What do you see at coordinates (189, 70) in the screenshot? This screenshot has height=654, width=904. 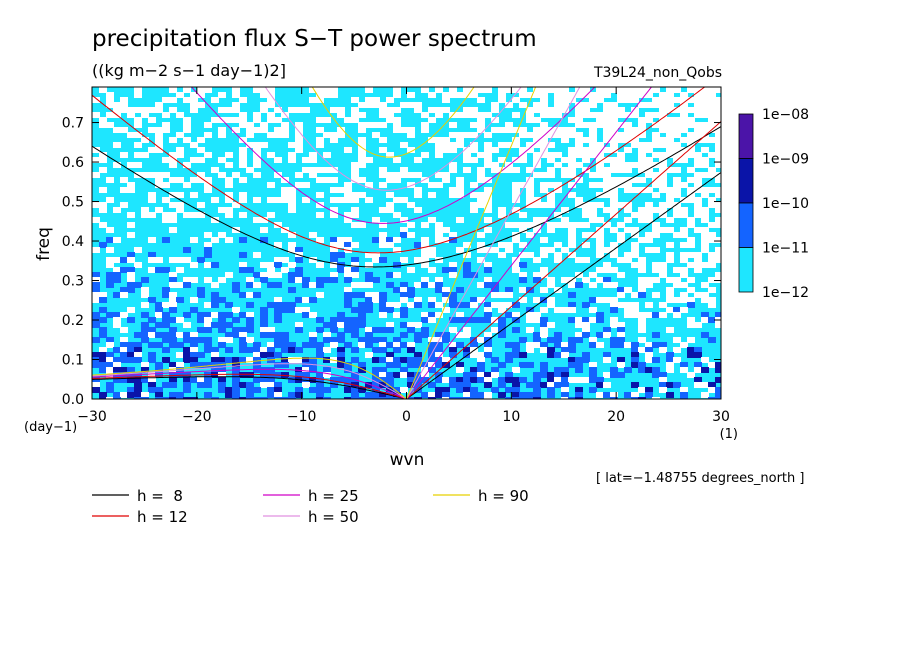 I see `chart-units: ((kg m−2 s−1 day−1)2]` at bounding box center [189, 70].